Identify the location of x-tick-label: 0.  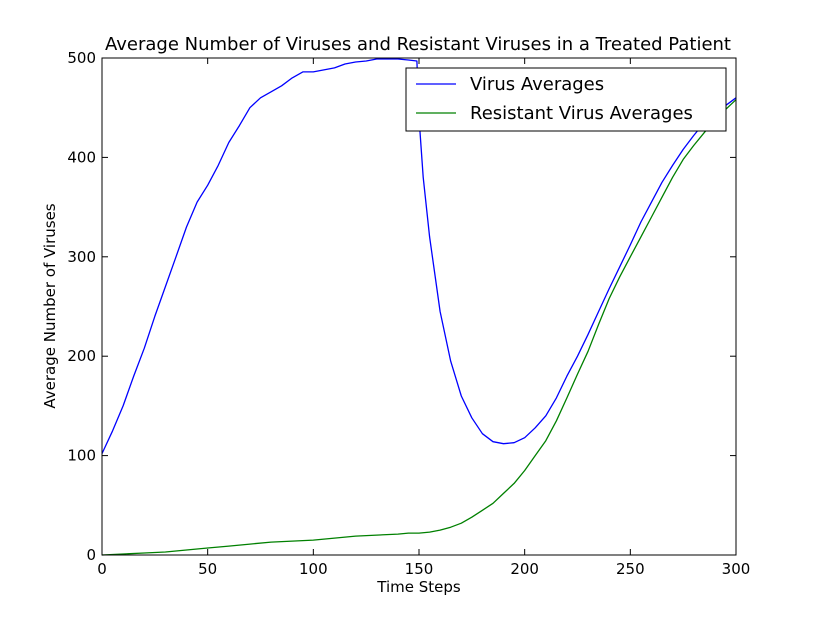
(102, 569).